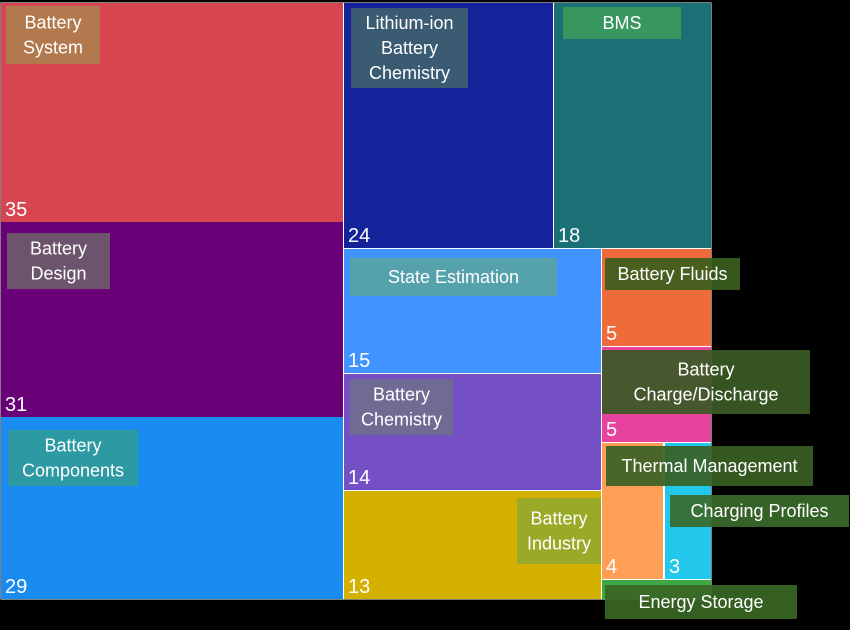  Describe the element at coordinates (674, 567) in the screenshot. I see `value-label-charging-profiles: 3` at that location.